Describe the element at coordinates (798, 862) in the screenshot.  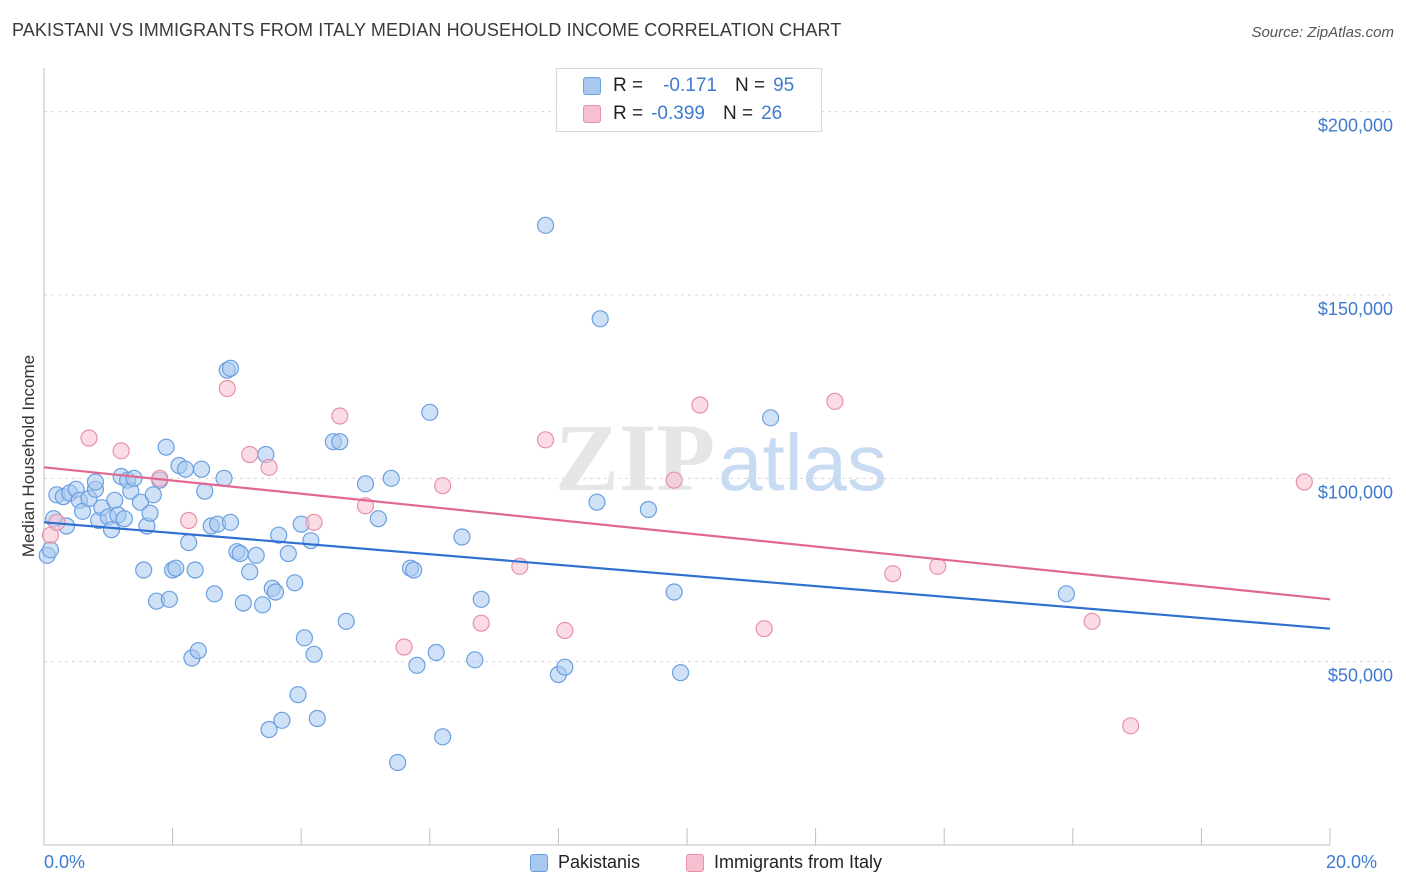
I see `bottom-legend-label-italy: Immigrants from Italy` at that location.